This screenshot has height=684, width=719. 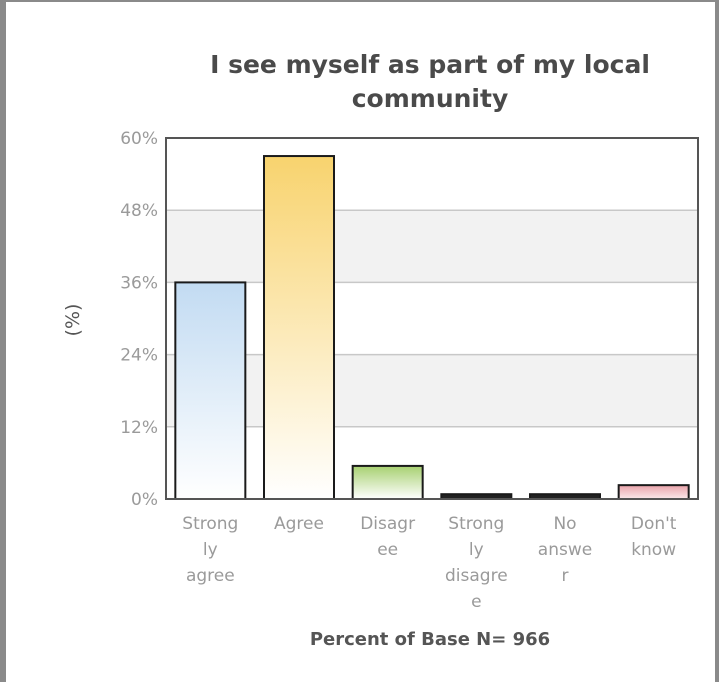 I want to click on x-category-label: ee, so click(x=387, y=550).